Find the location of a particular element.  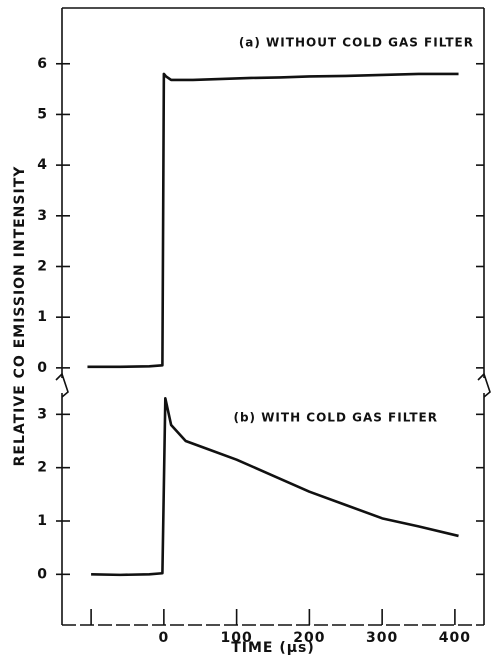

annotation: (b) WITH COLD GAS FILTER is located at coordinates (335, 418).